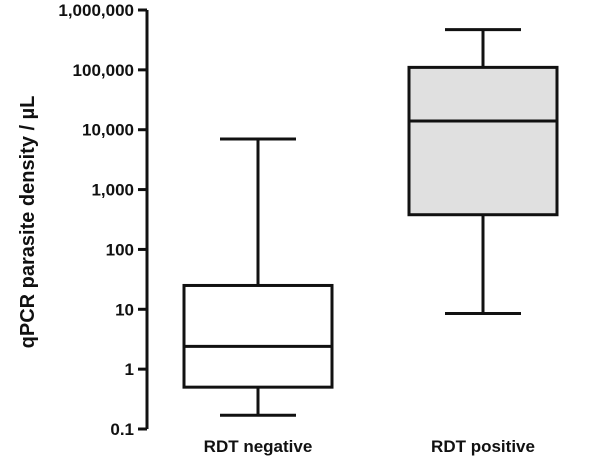 This screenshot has width=598, height=466. I want to click on y-tick-label: 1,000,000, so click(96, 10).